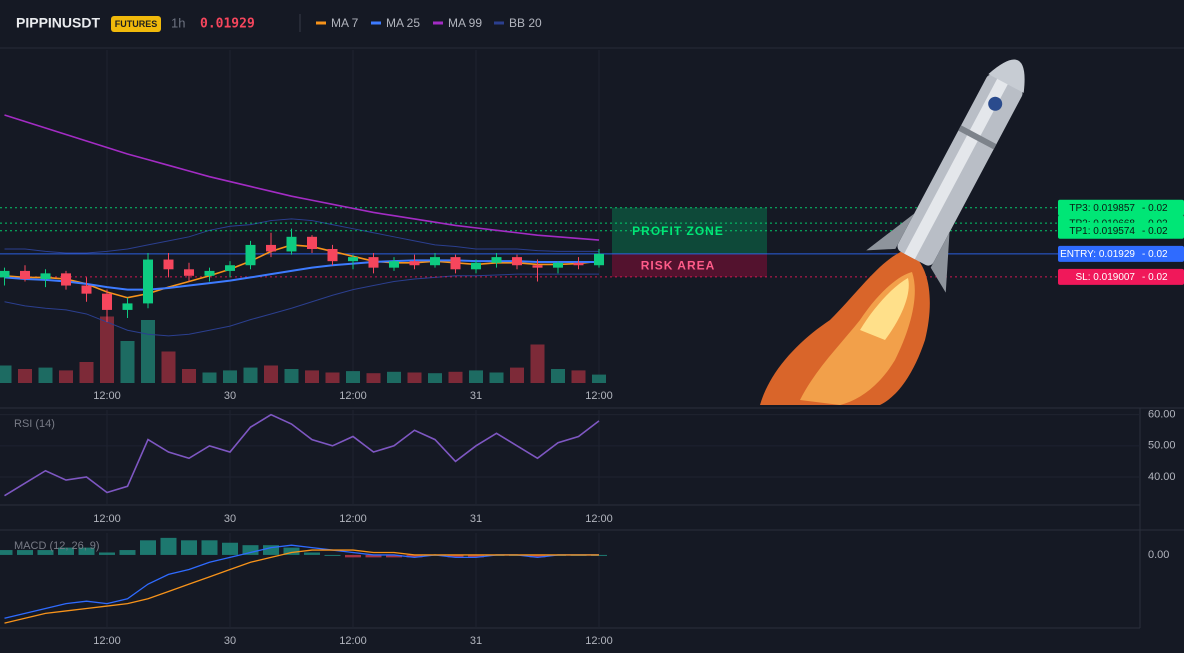  Describe the element at coordinates (136, 24) in the screenshot. I see `badge-bg` at that location.